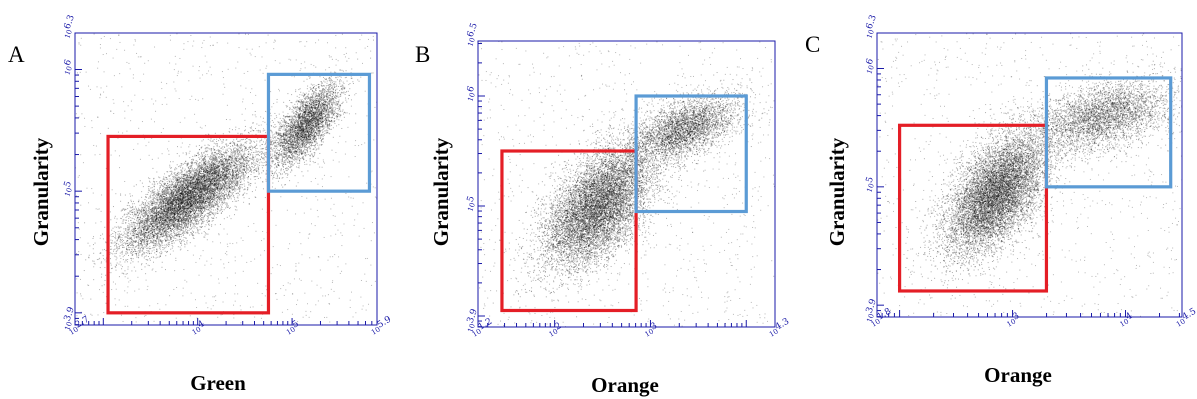  What do you see at coordinates (16, 54) in the screenshot?
I see `panel-label: A` at bounding box center [16, 54].